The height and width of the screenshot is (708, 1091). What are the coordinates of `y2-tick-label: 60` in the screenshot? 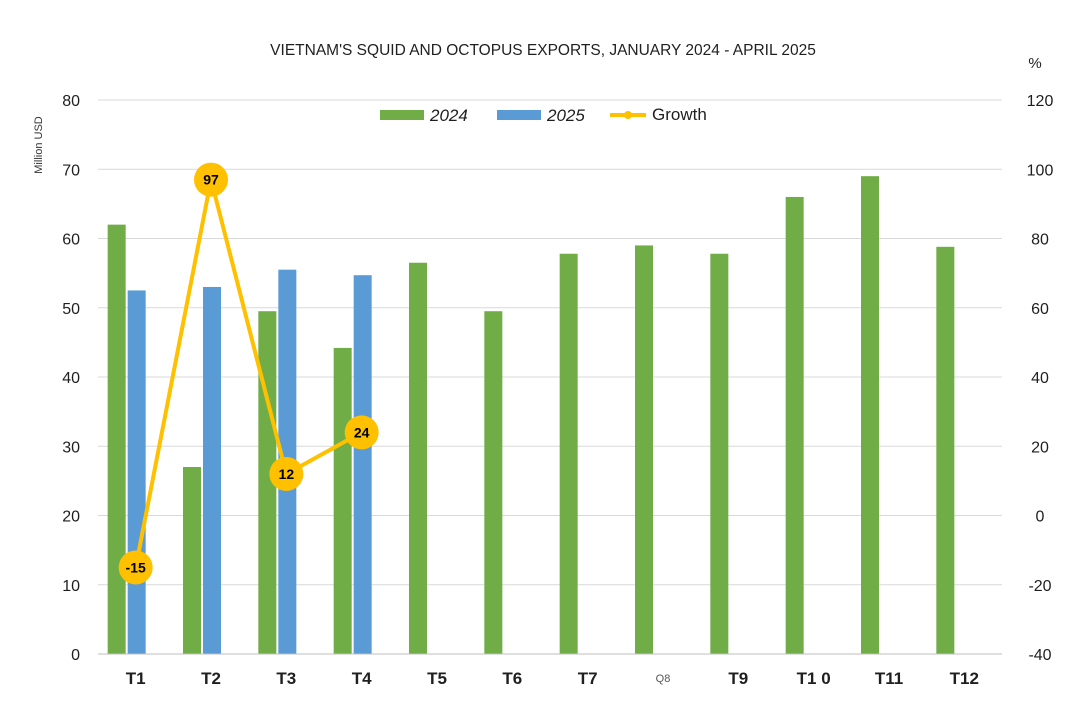 It's located at (1040, 309).